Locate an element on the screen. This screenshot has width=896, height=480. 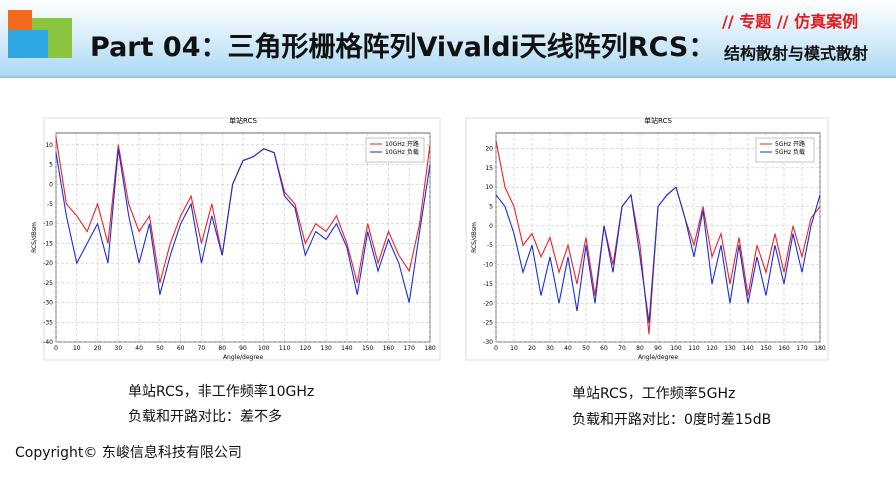
title: Part 04：三角形栅格阵列Vivaldi天线阵列RCS： is located at coordinates (403, 47).